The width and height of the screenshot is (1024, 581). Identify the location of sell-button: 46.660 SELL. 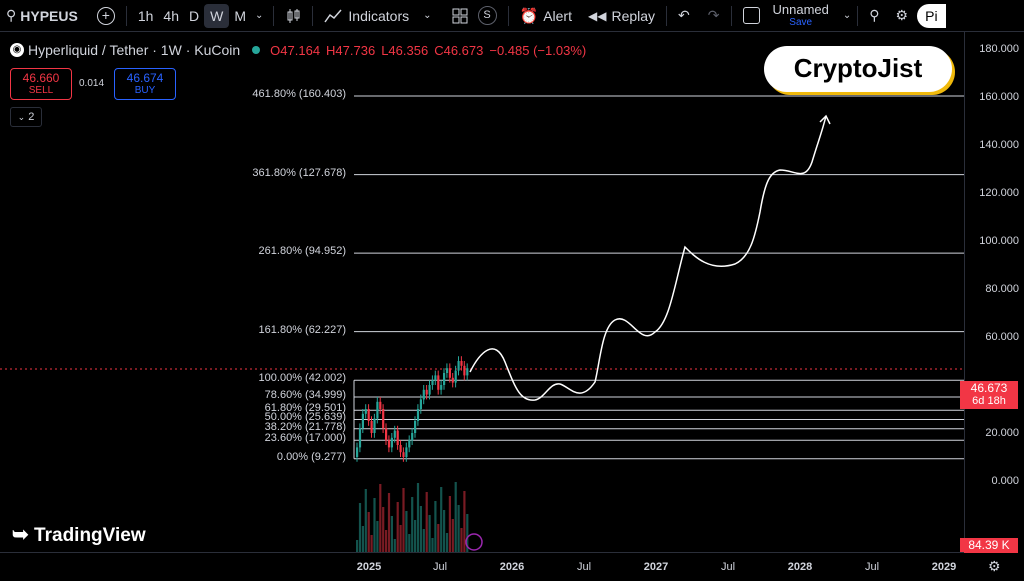
(41, 84).